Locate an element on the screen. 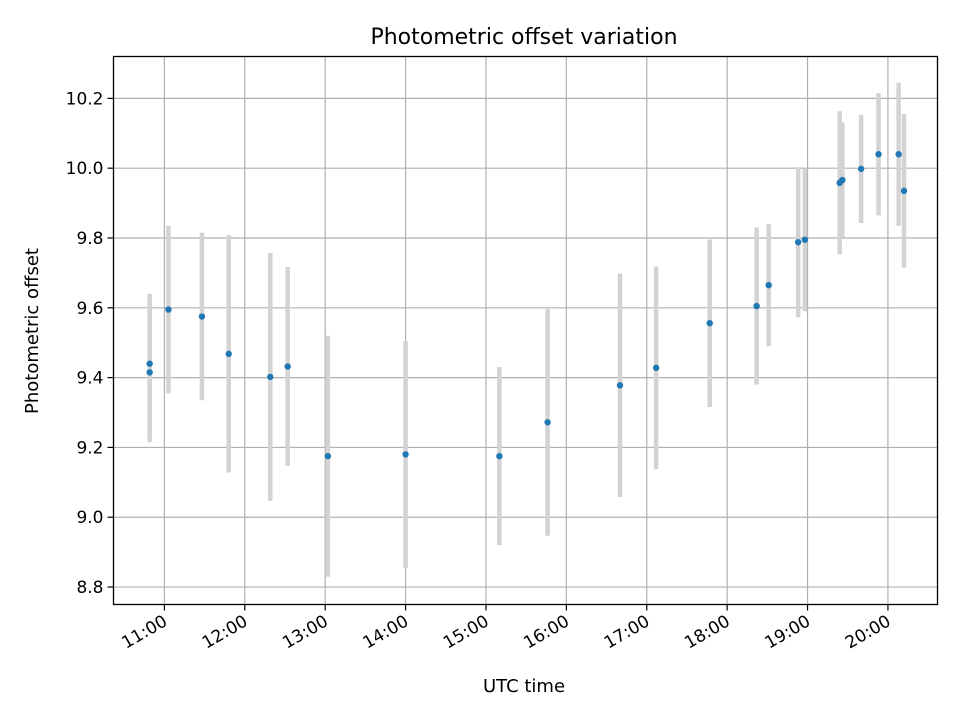 Image resolution: width=960 pixels, height=720 pixels. x-tick-label: 16:00 is located at coordinates (546, 633).